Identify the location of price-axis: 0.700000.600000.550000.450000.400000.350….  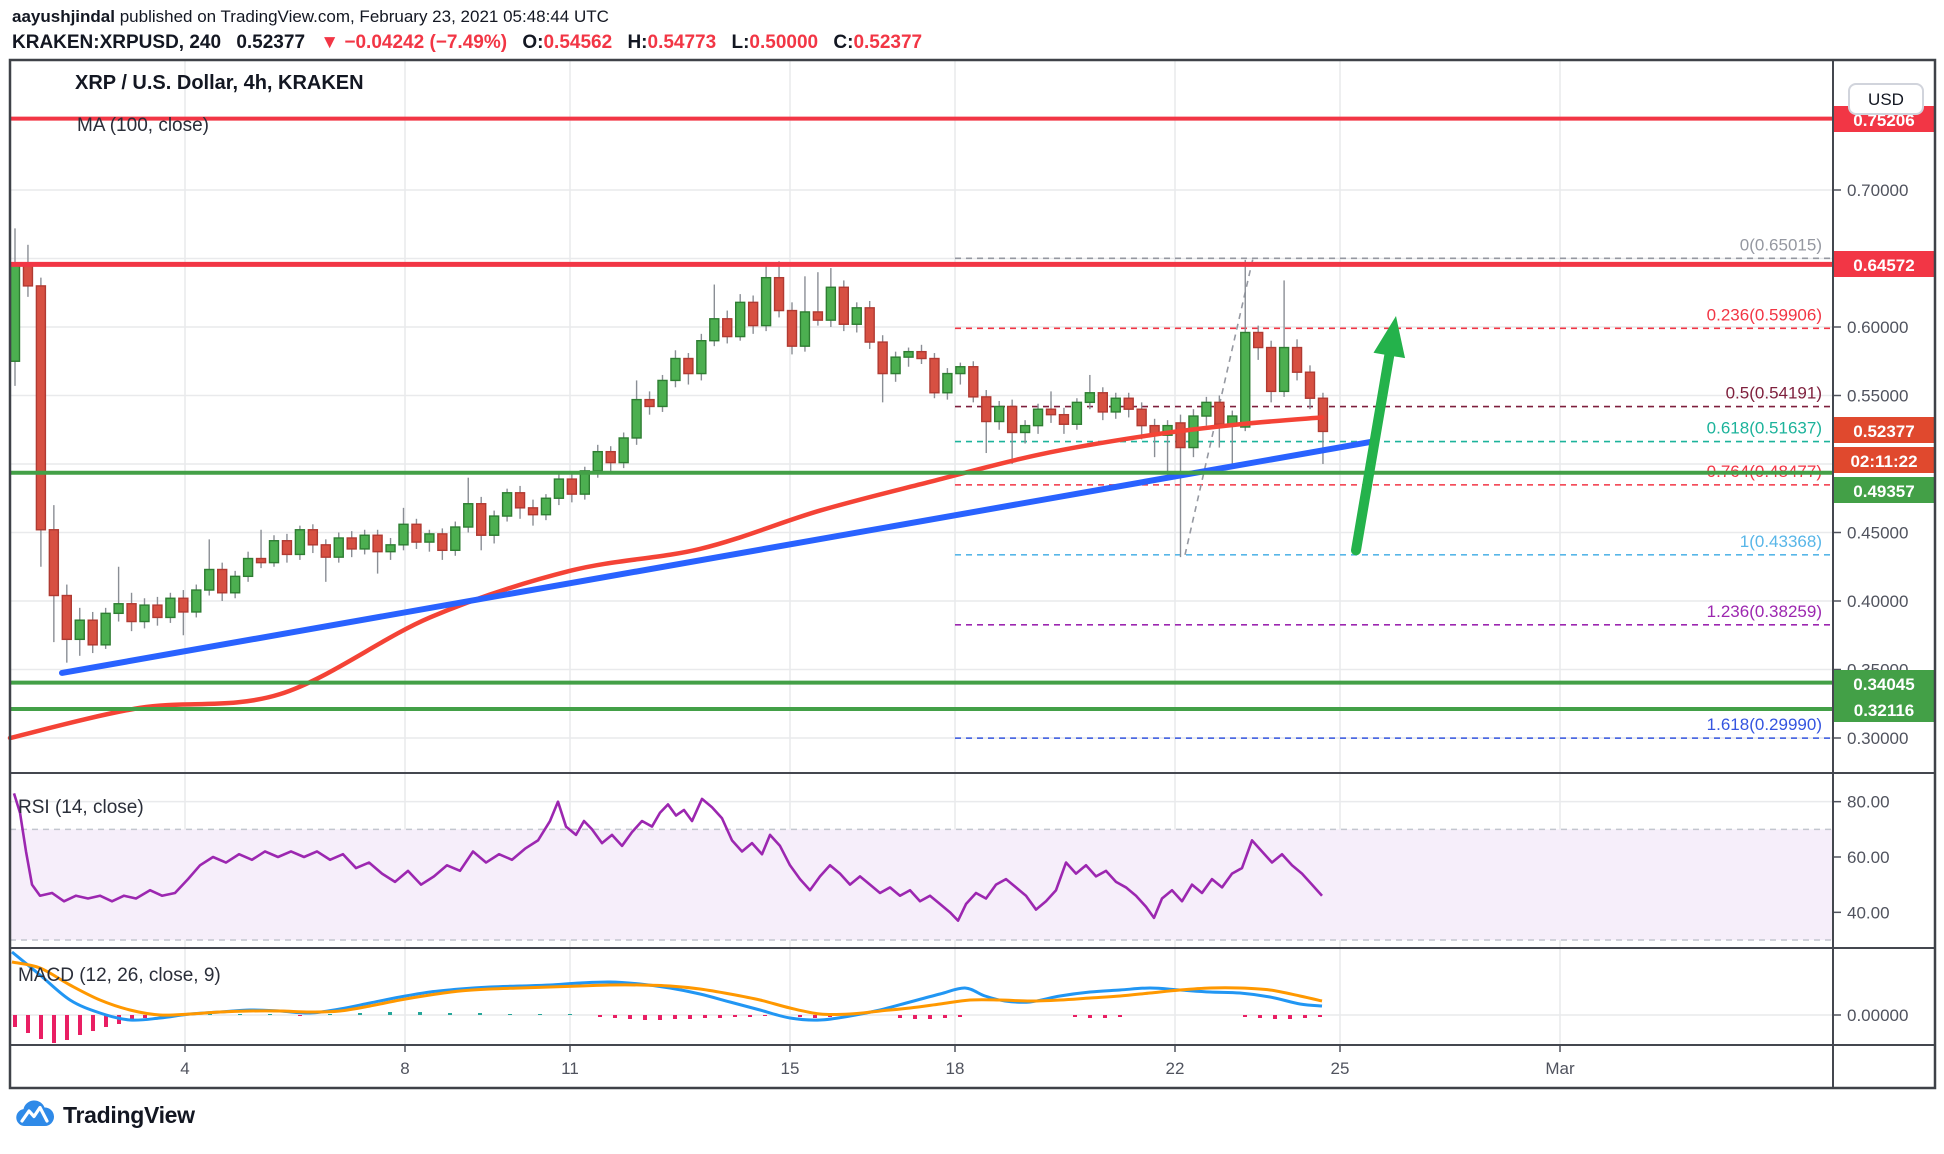
(1870, 603).